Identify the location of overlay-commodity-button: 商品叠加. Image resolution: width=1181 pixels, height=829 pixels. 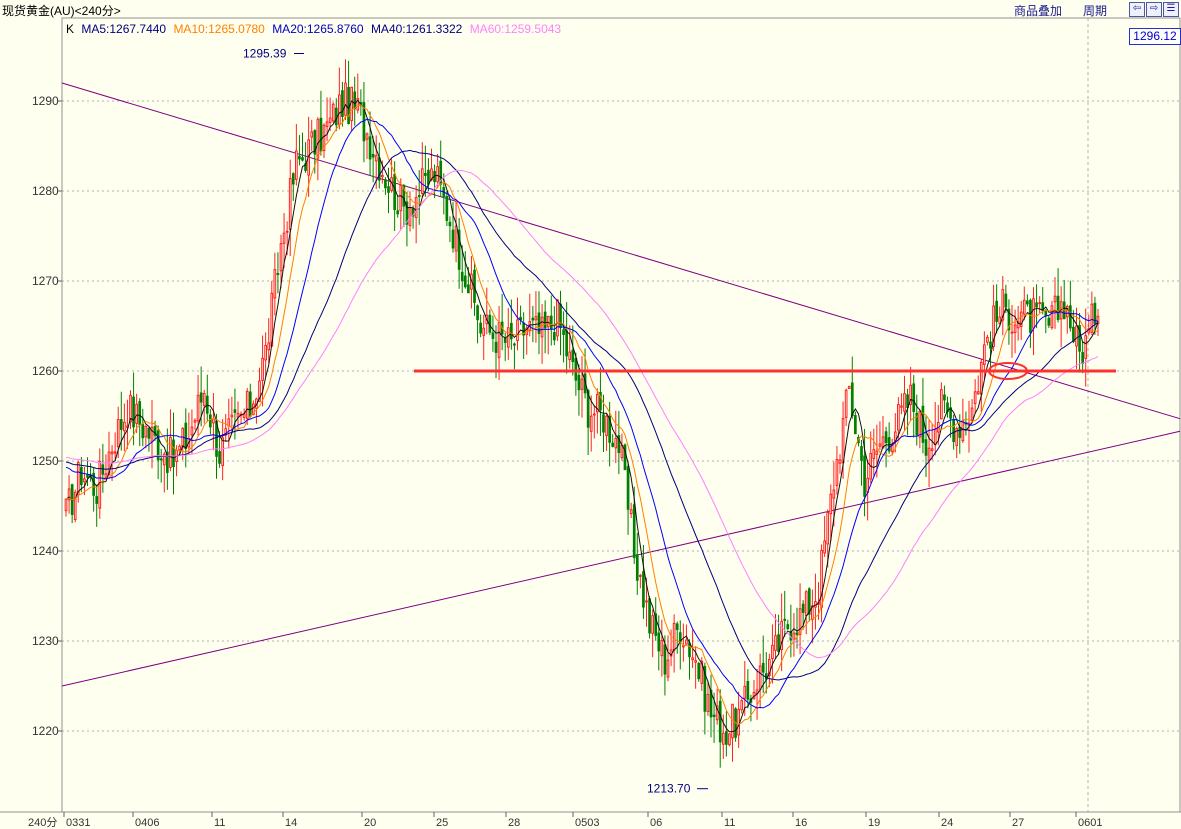
(1038, 11).